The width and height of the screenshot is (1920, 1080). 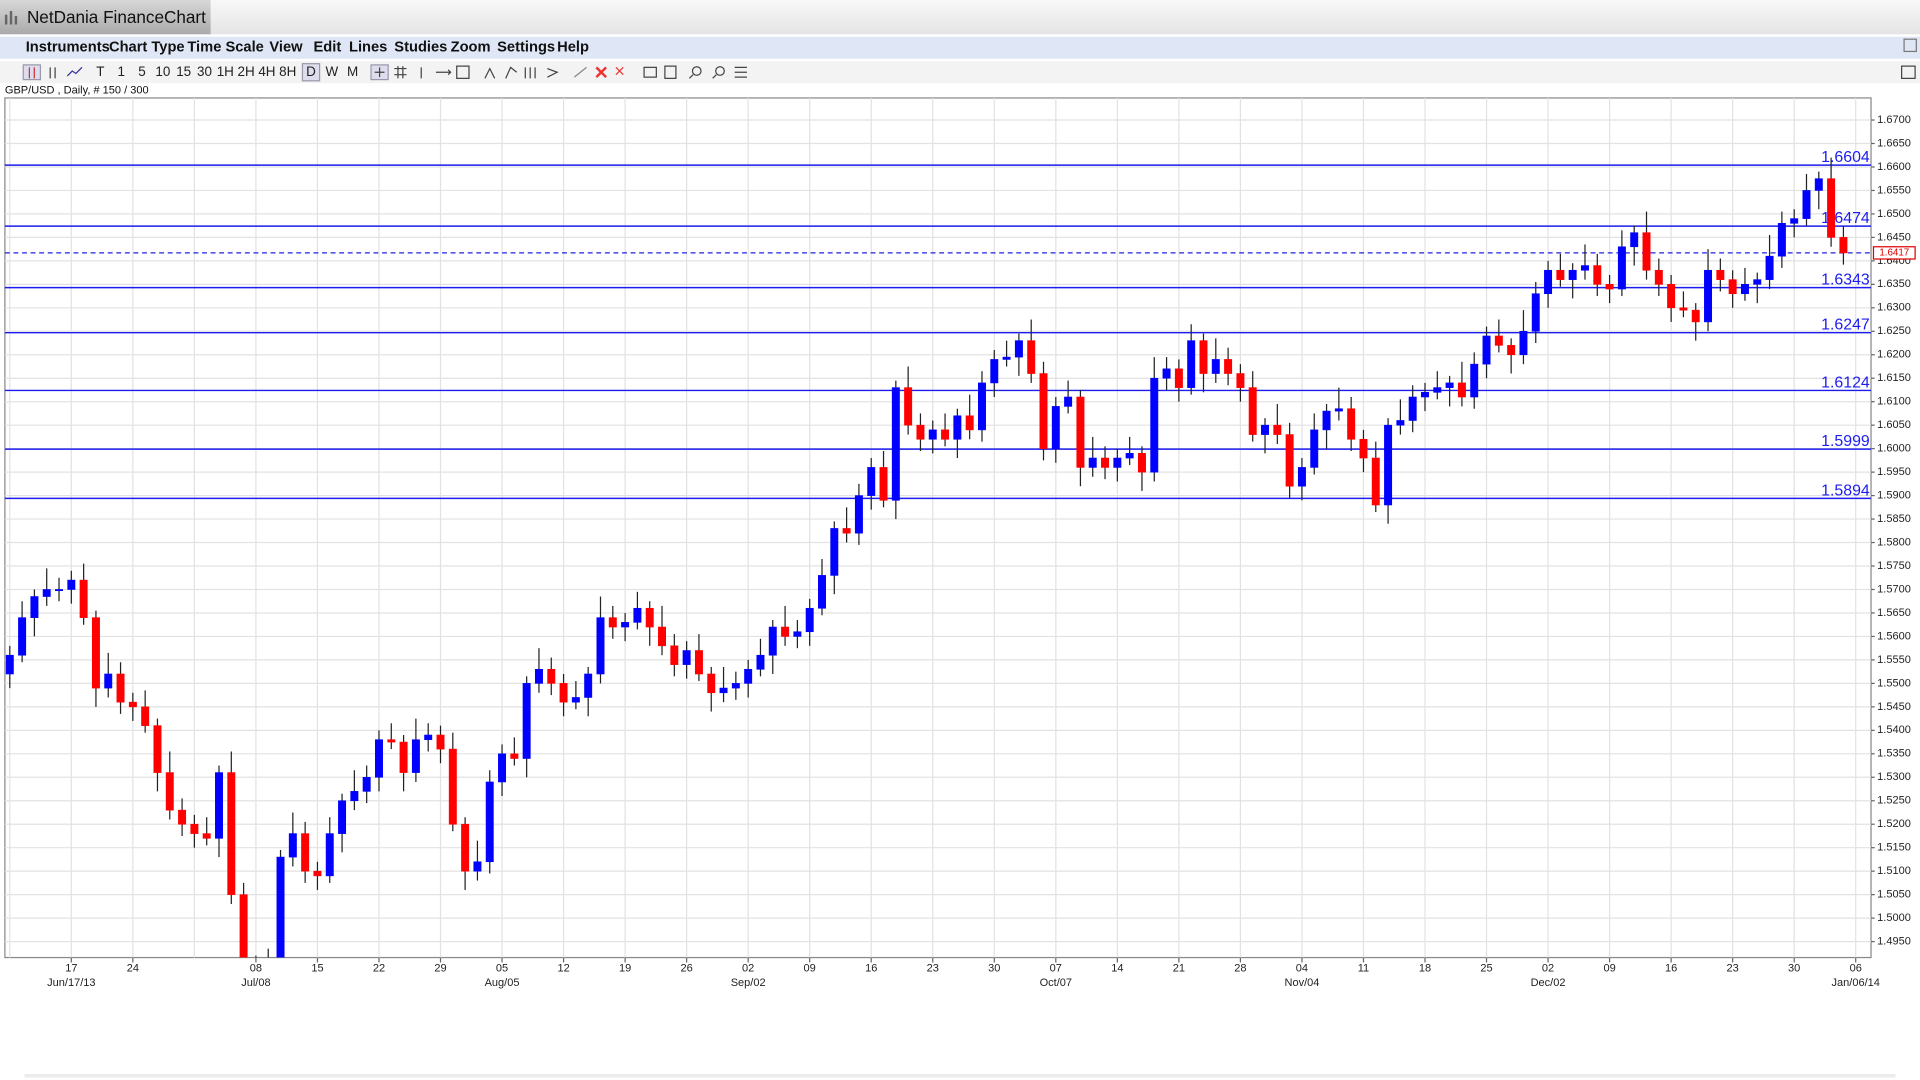 I want to click on menu-item: Studies, so click(x=420, y=48).